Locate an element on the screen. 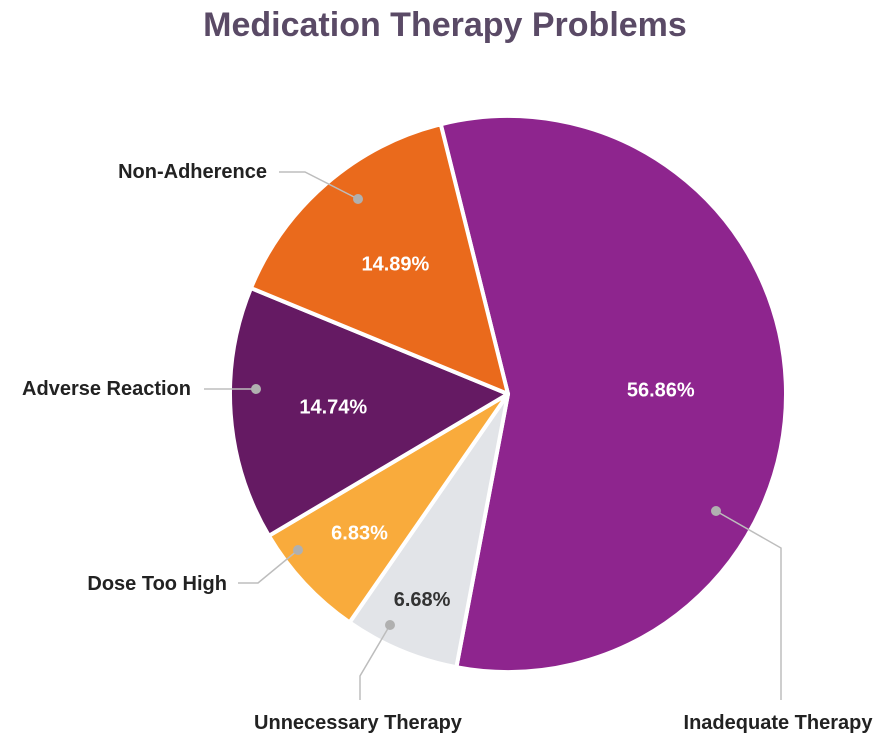 The image size is (890, 739). pct-label-non-adherence: 14.89% is located at coordinates (395, 265).